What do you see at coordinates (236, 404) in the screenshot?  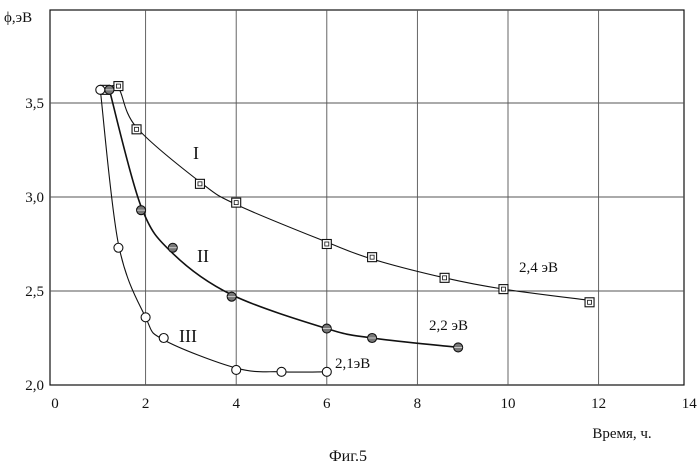 I see `x-tick-label: 4` at bounding box center [236, 404].